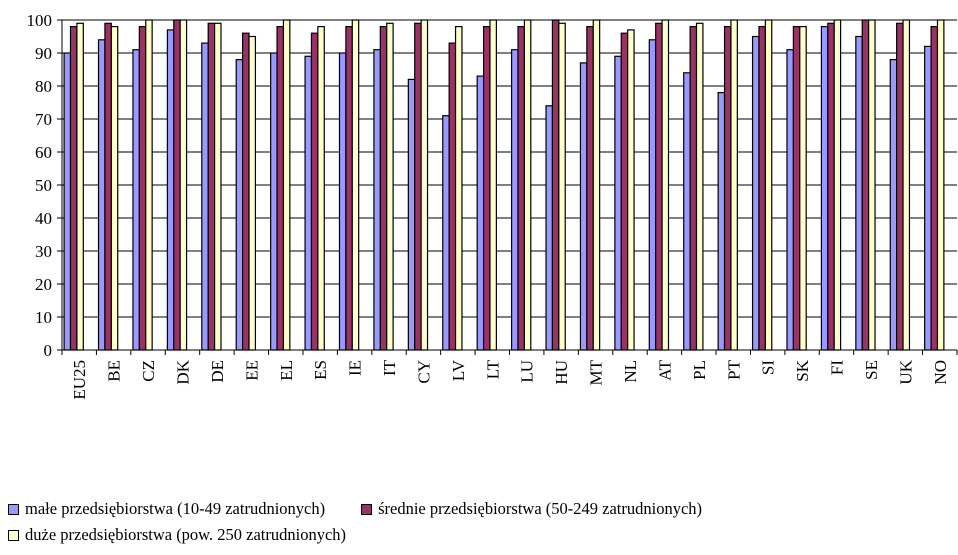 This screenshot has width=958, height=555. I want to click on x-tick-label: LV, so click(458, 370).